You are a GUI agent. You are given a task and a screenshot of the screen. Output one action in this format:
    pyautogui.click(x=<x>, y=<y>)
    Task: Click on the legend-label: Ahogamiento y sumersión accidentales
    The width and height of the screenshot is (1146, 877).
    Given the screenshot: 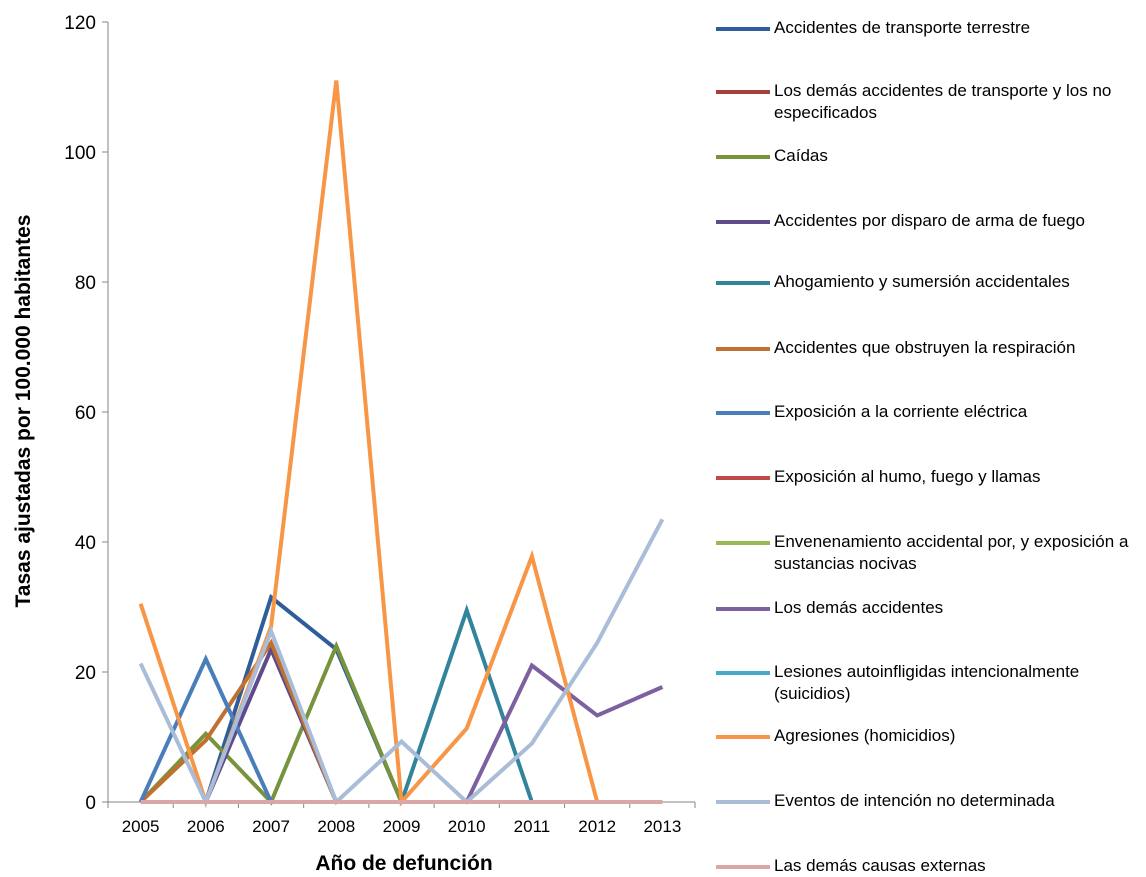 What is the action you would take?
    pyautogui.click(x=922, y=281)
    